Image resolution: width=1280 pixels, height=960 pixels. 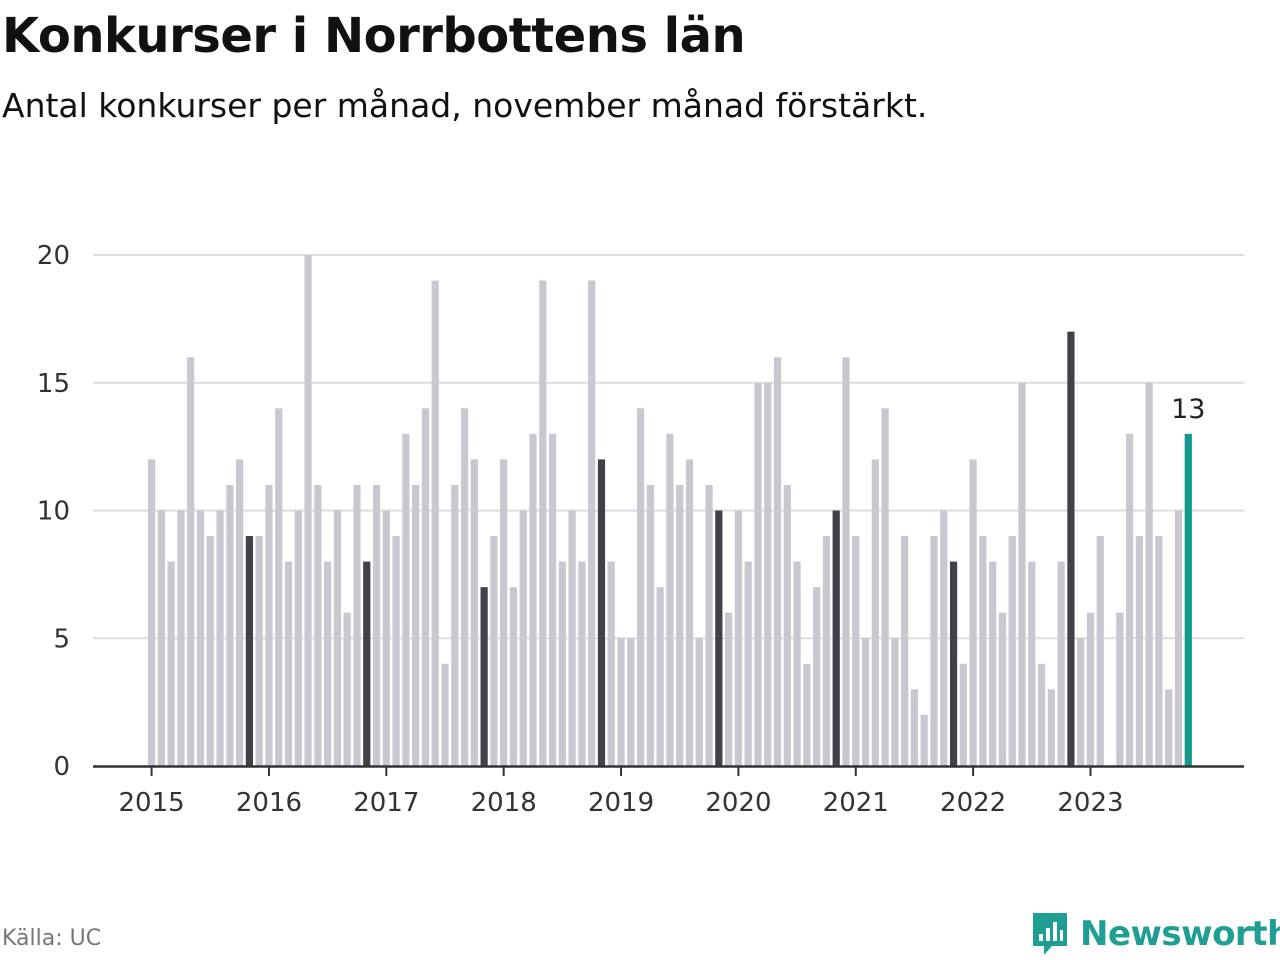 I want to click on x-tick-label: 2019, so click(x=621, y=803).